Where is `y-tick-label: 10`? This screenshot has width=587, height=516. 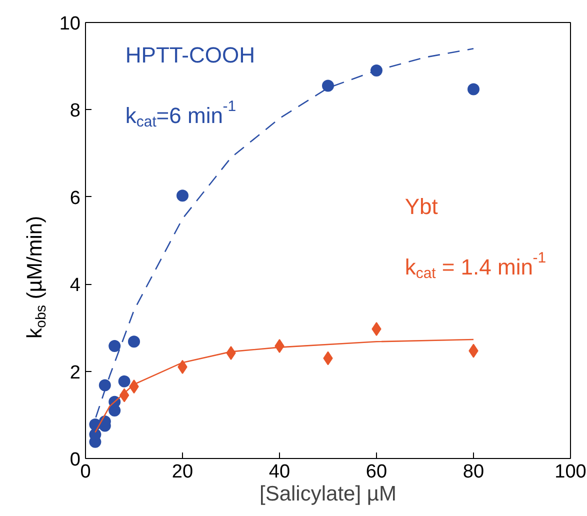
y-tick-label: 10 is located at coordinates (70, 24).